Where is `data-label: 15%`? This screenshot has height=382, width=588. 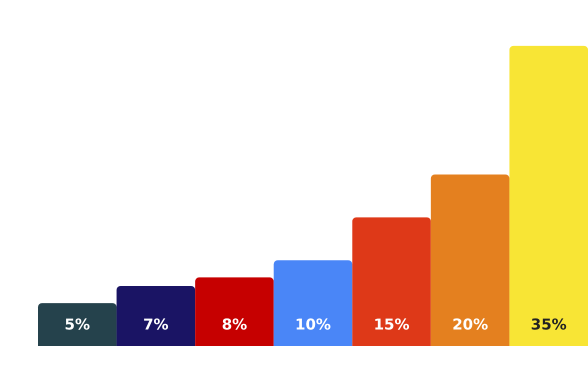 data-label: 15% is located at coordinates (392, 325).